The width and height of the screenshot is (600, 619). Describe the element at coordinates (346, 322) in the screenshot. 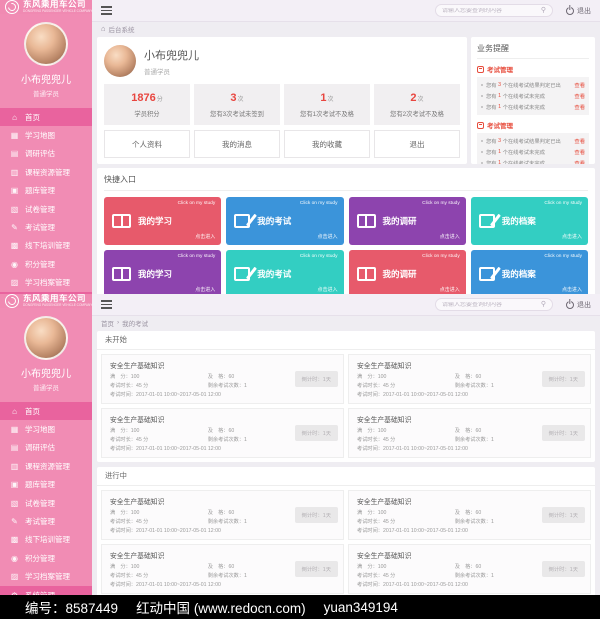

I see `breadcrumb: 首页 › 我的考试` at that location.